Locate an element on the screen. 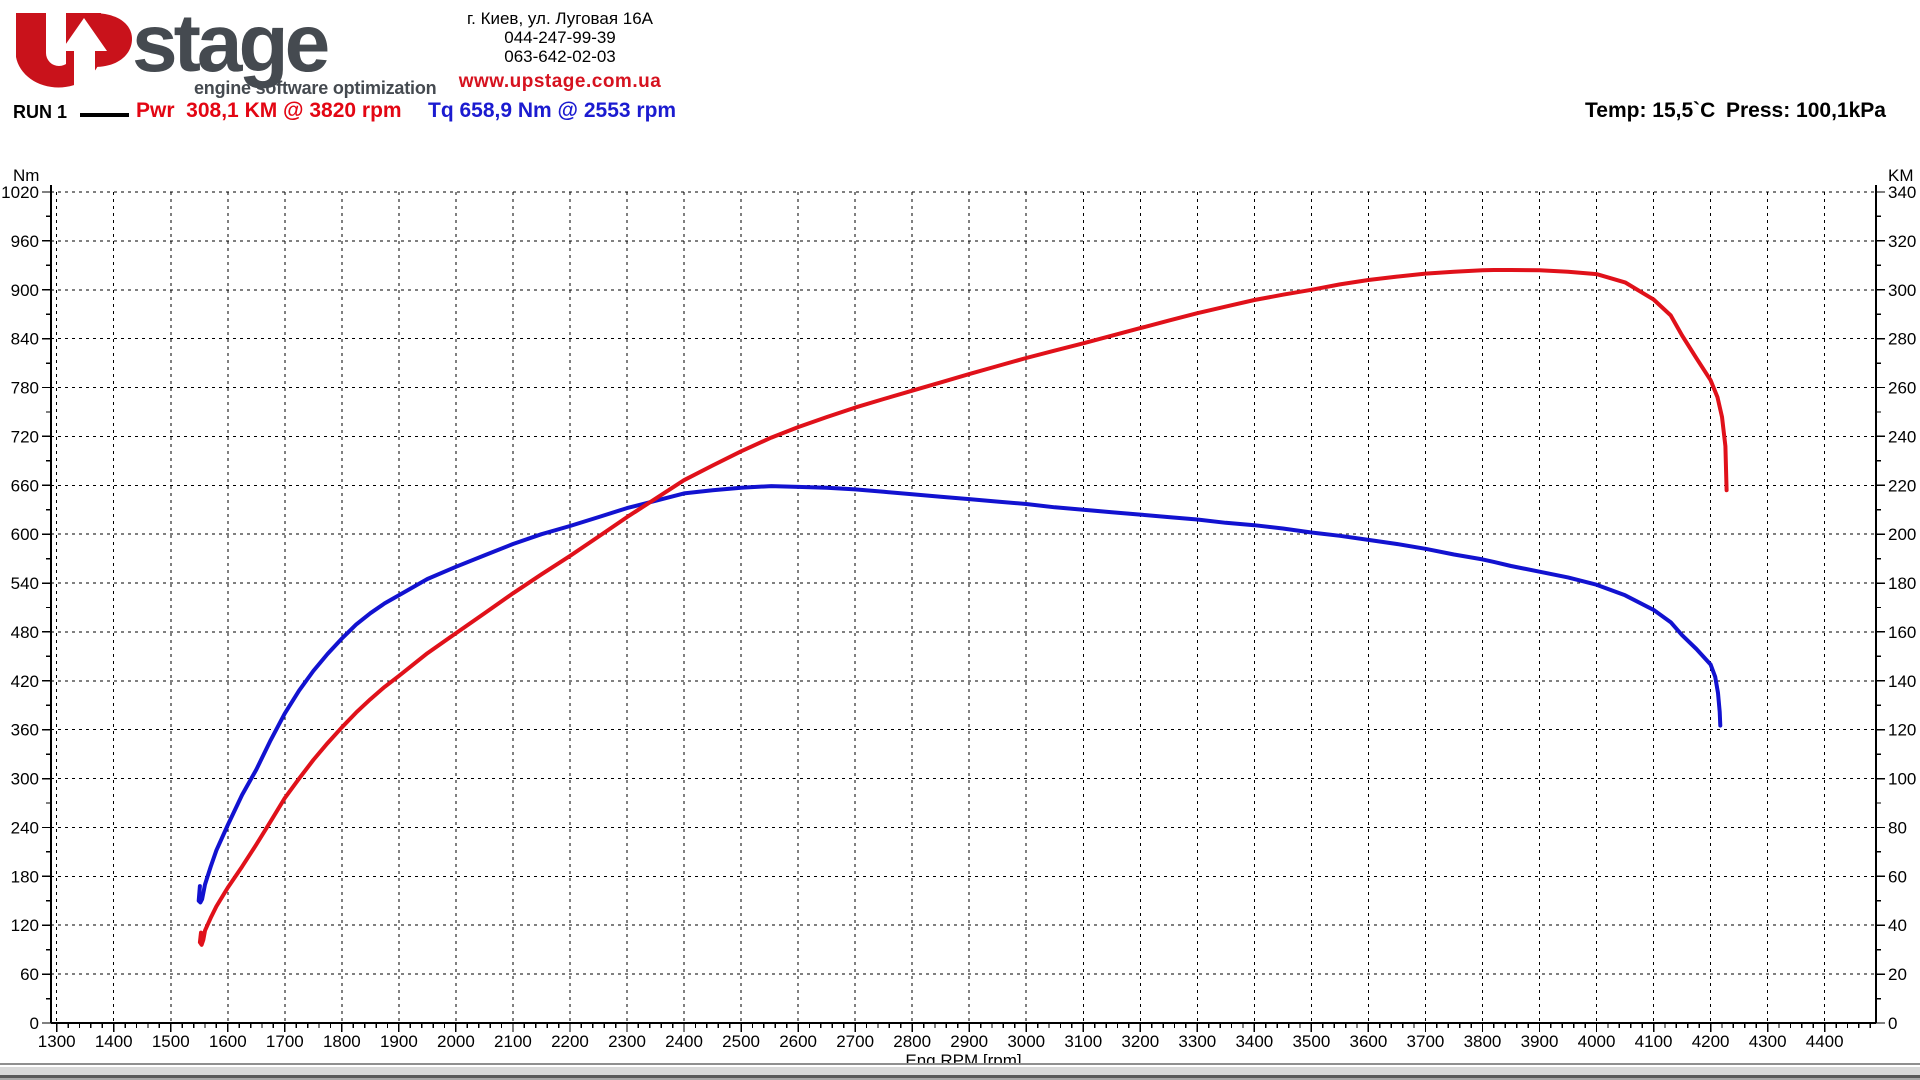  y-left-tick-label: 960 is located at coordinates (25, 241).